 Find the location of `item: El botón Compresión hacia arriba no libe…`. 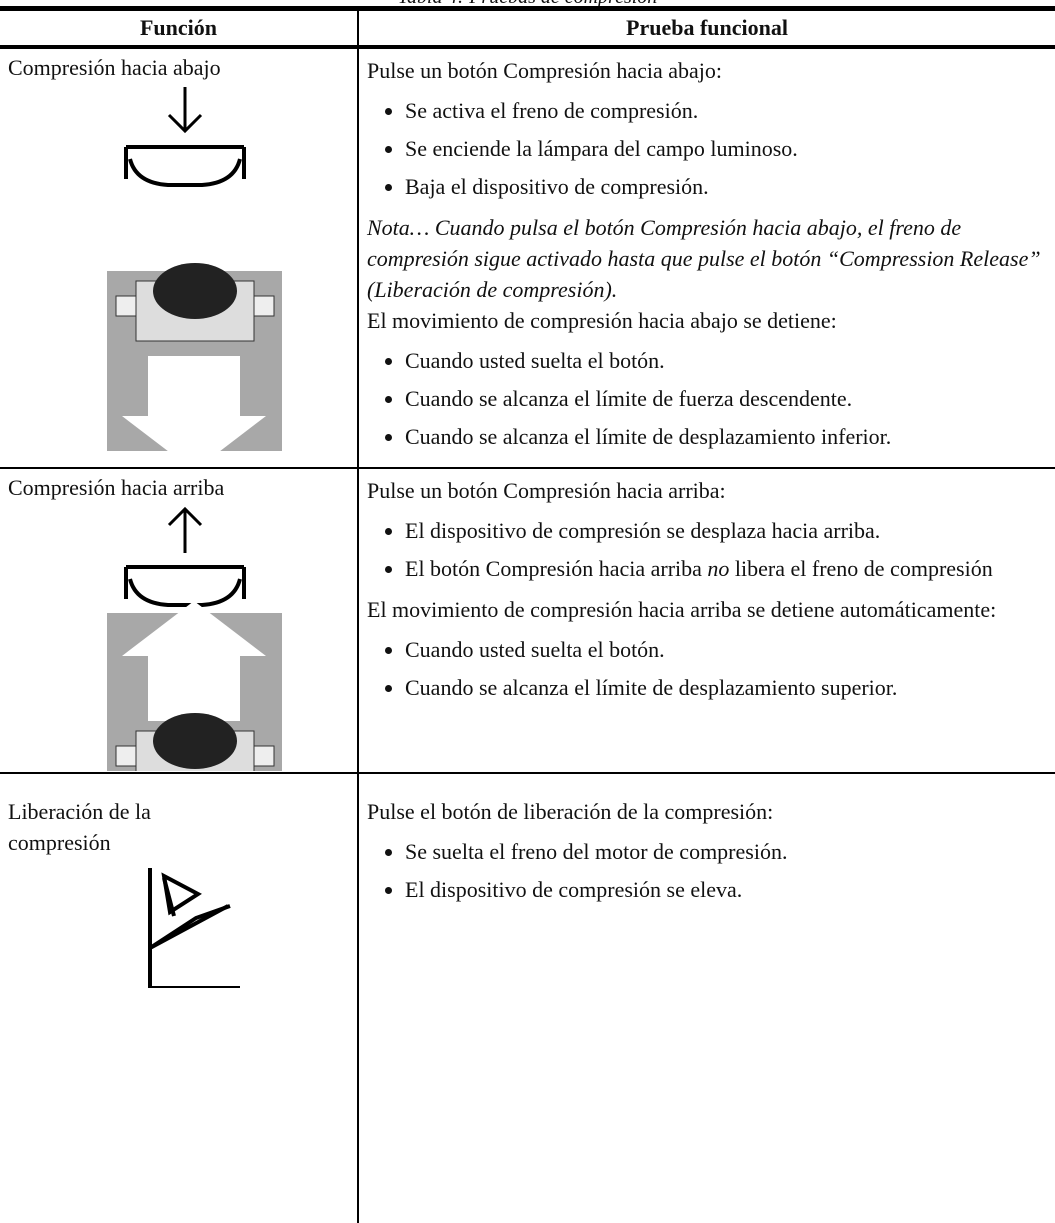

item: El botón Compresión hacia arriba no libe… is located at coordinates (726, 569).